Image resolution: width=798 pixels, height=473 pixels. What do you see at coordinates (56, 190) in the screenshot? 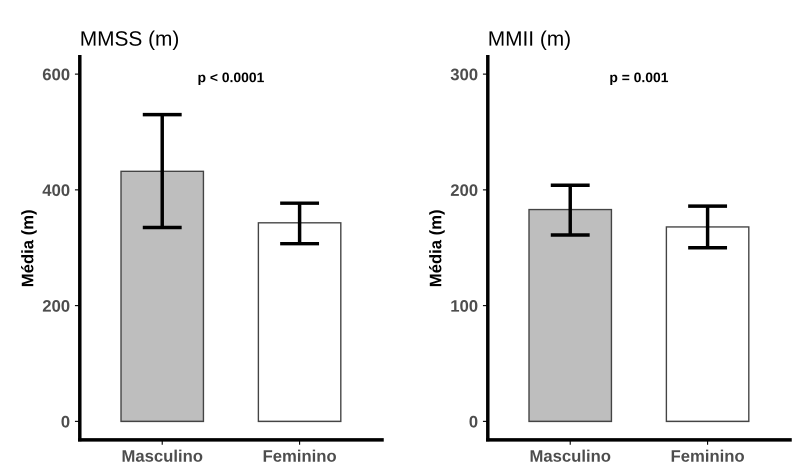
I see `y-tick-label: 400` at bounding box center [56, 190].